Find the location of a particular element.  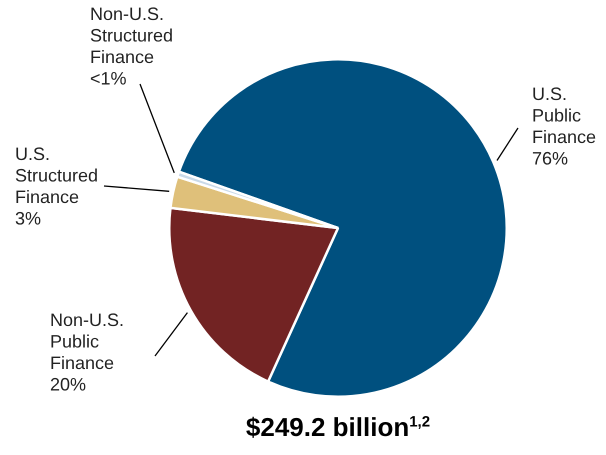

data-label: 20% is located at coordinates (68, 384).